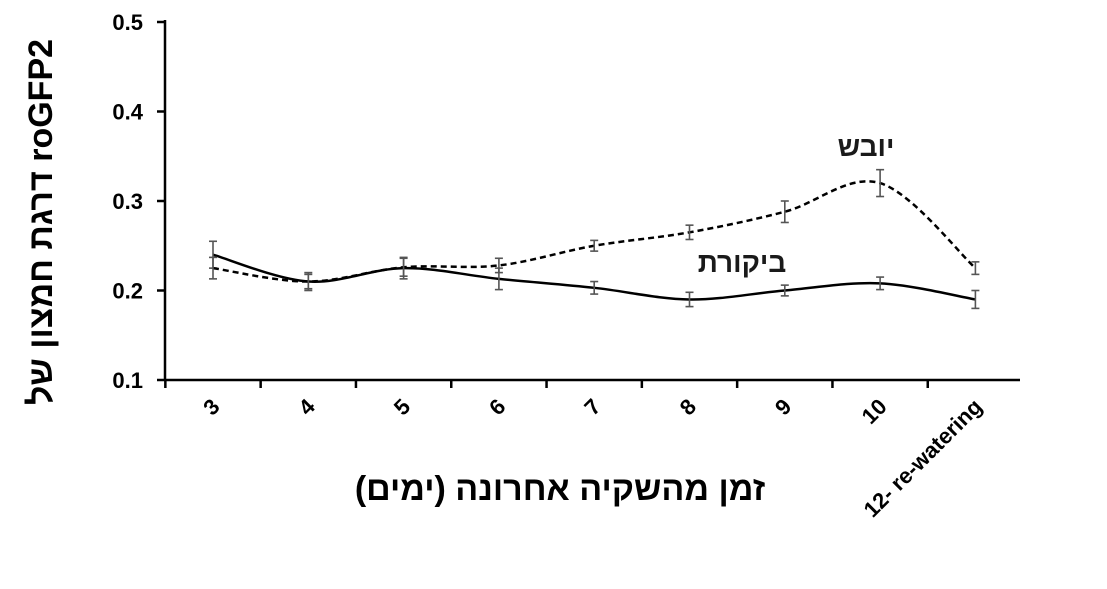 The width and height of the screenshot is (1107, 589). Describe the element at coordinates (783, 407) in the screenshot. I see `x-tick-label: 9` at that location.